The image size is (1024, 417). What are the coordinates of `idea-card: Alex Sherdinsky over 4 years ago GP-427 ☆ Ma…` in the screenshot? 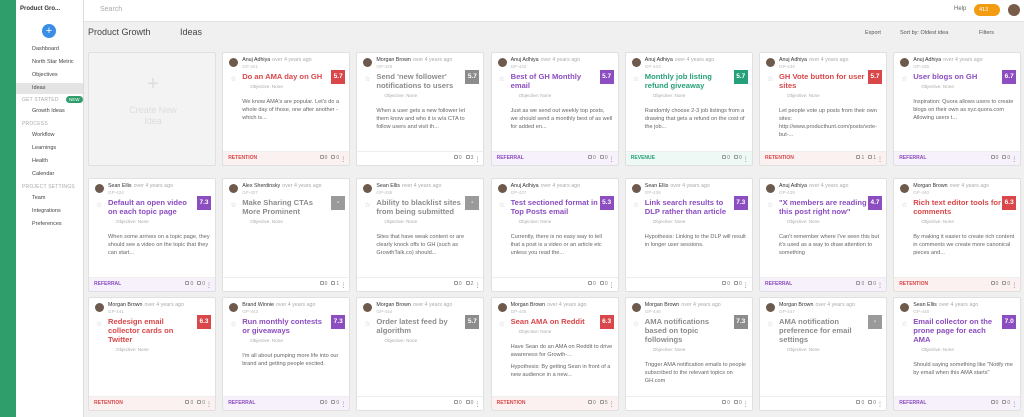 It's located at (286, 235).